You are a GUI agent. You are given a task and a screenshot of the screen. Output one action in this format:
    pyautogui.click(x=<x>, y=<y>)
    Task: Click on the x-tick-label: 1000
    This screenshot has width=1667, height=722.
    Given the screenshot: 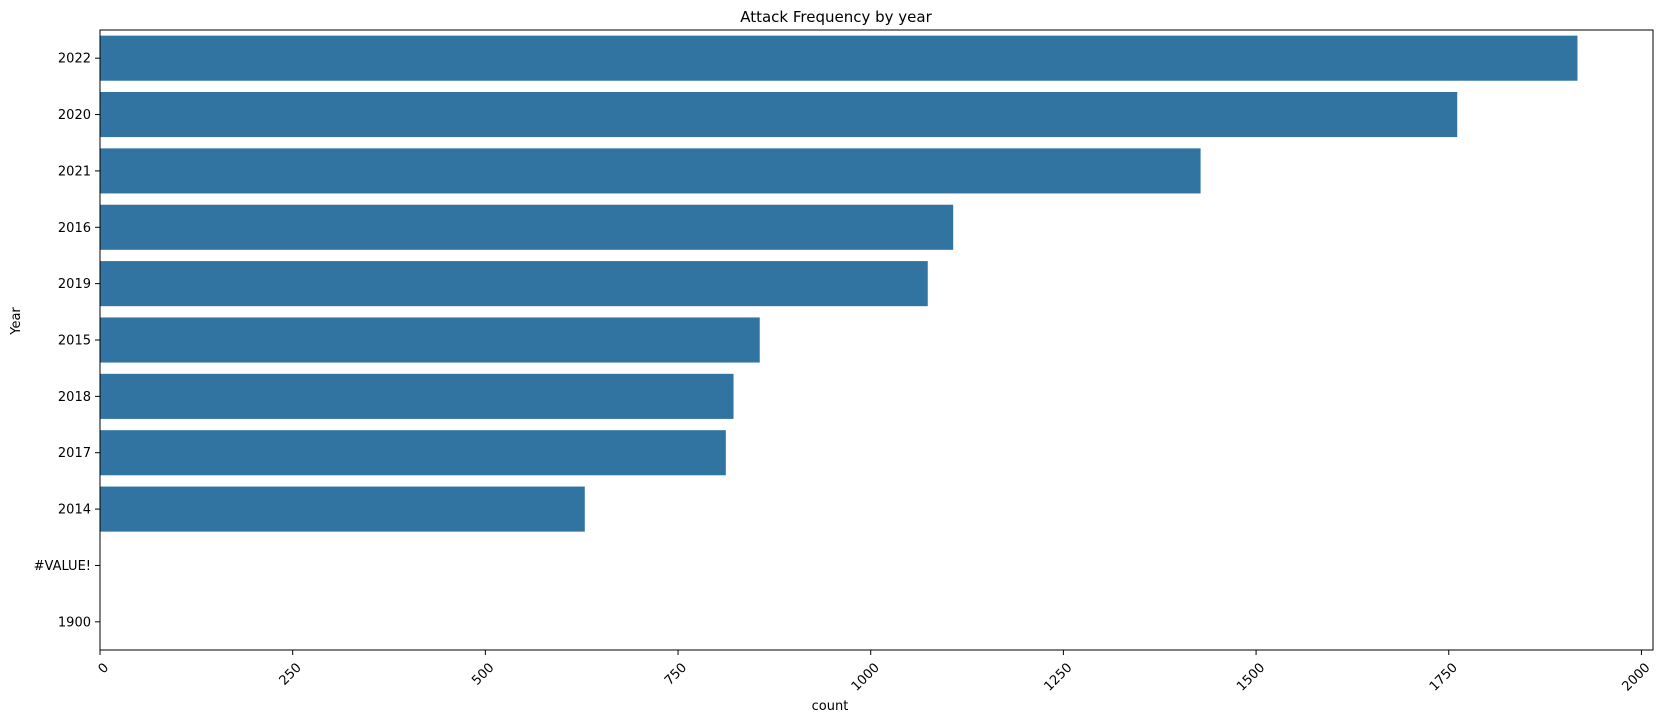 What is the action you would take?
    pyautogui.click(x=866, y=677)
    